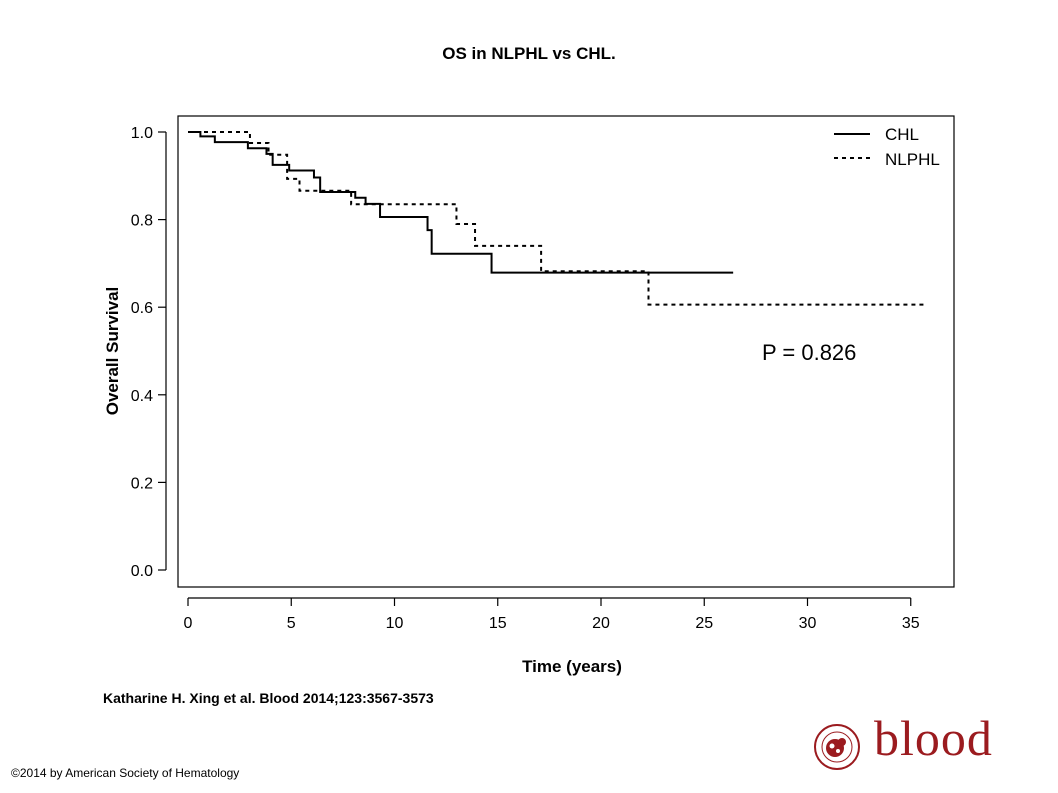 The image size is (1058, 793). What do you see at coordinates (112, 351) in the screenshot?
I see `y-axis-label: Overall Survival` at bounding box center [112, 351].